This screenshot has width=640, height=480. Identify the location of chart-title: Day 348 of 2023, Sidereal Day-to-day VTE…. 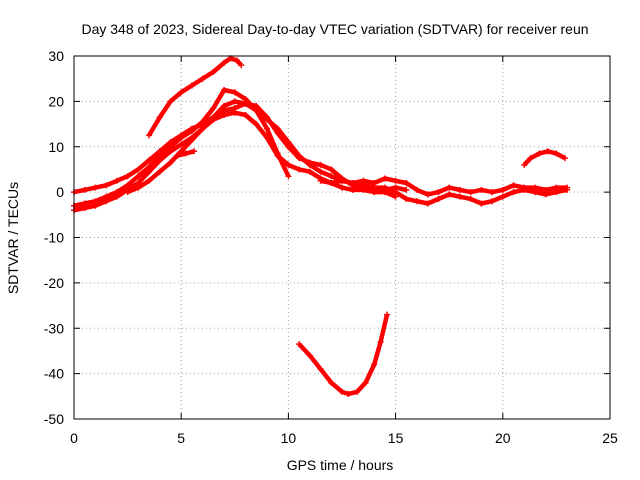
(334, 29).